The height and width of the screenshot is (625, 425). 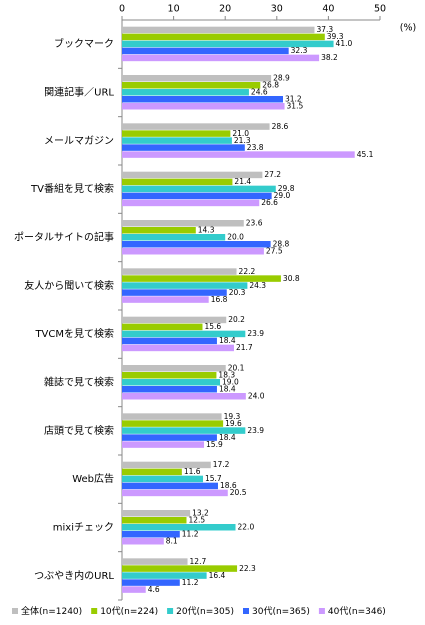 What do you see at coordinates (247, 271) in the screenshot?
I see `value-label: 22.2` at bounding box center [247, 271].